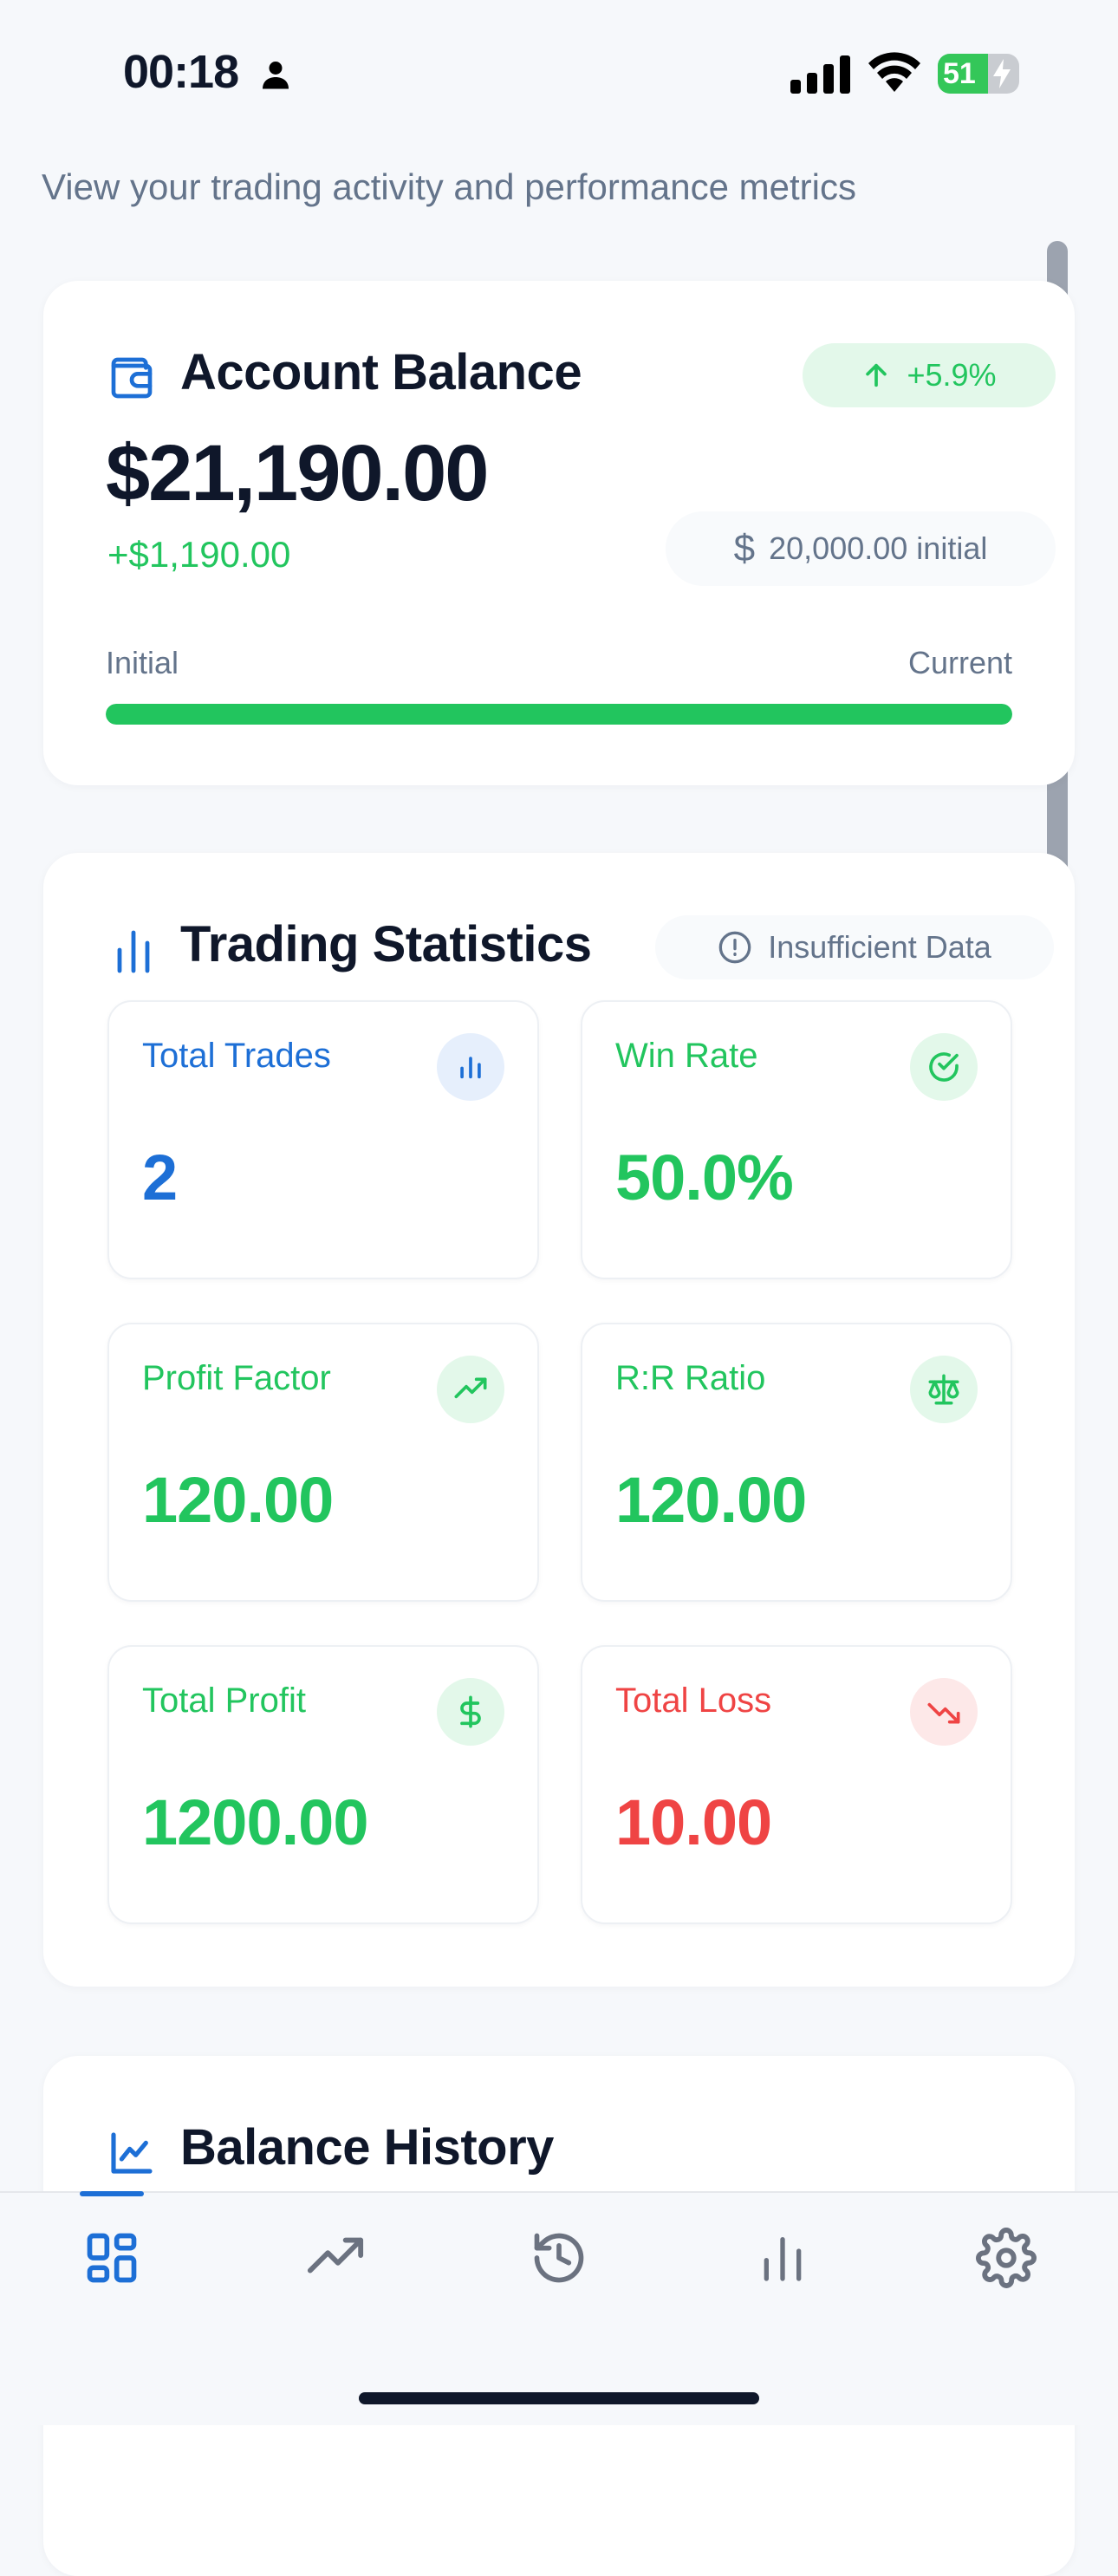  I want to click on signal-icon, so click(820, 74).